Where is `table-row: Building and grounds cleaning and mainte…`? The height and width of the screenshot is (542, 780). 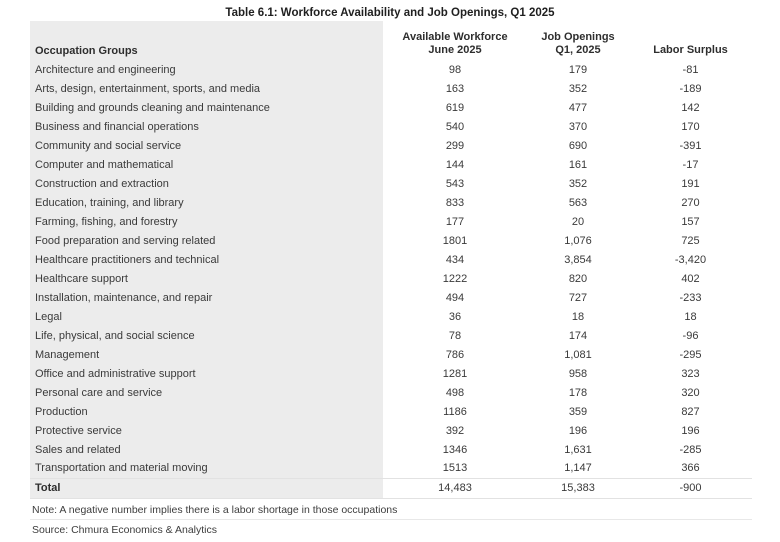 table-row: Building and grounds cleaning and mainte… is located at coordinates (391, 107).